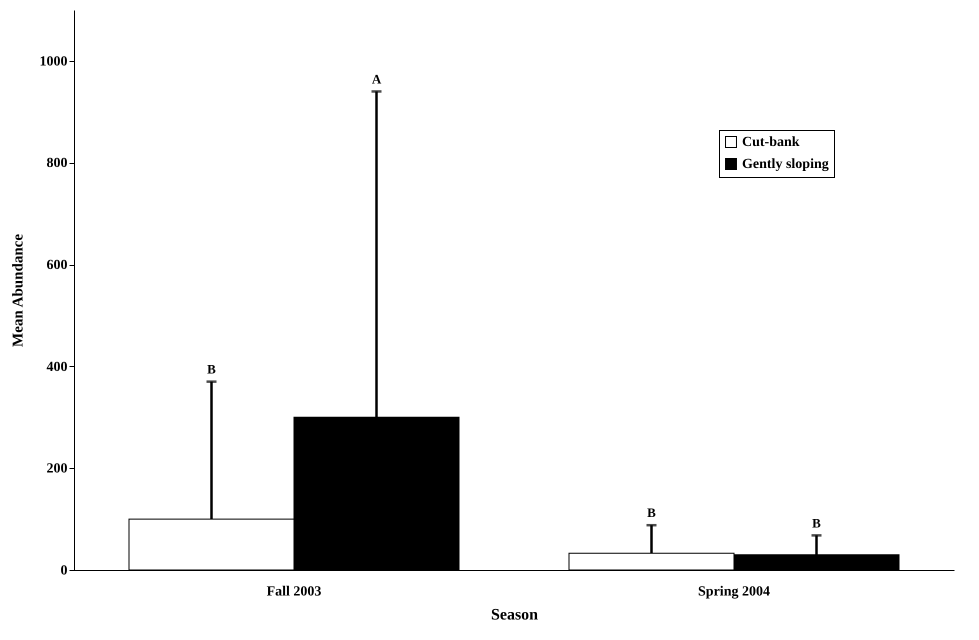 The height and width of the screenshot is (640, 979). Describe the element at coordinates (57, 266) in the screenshot. I see `y-tick-label: 600` at that location.